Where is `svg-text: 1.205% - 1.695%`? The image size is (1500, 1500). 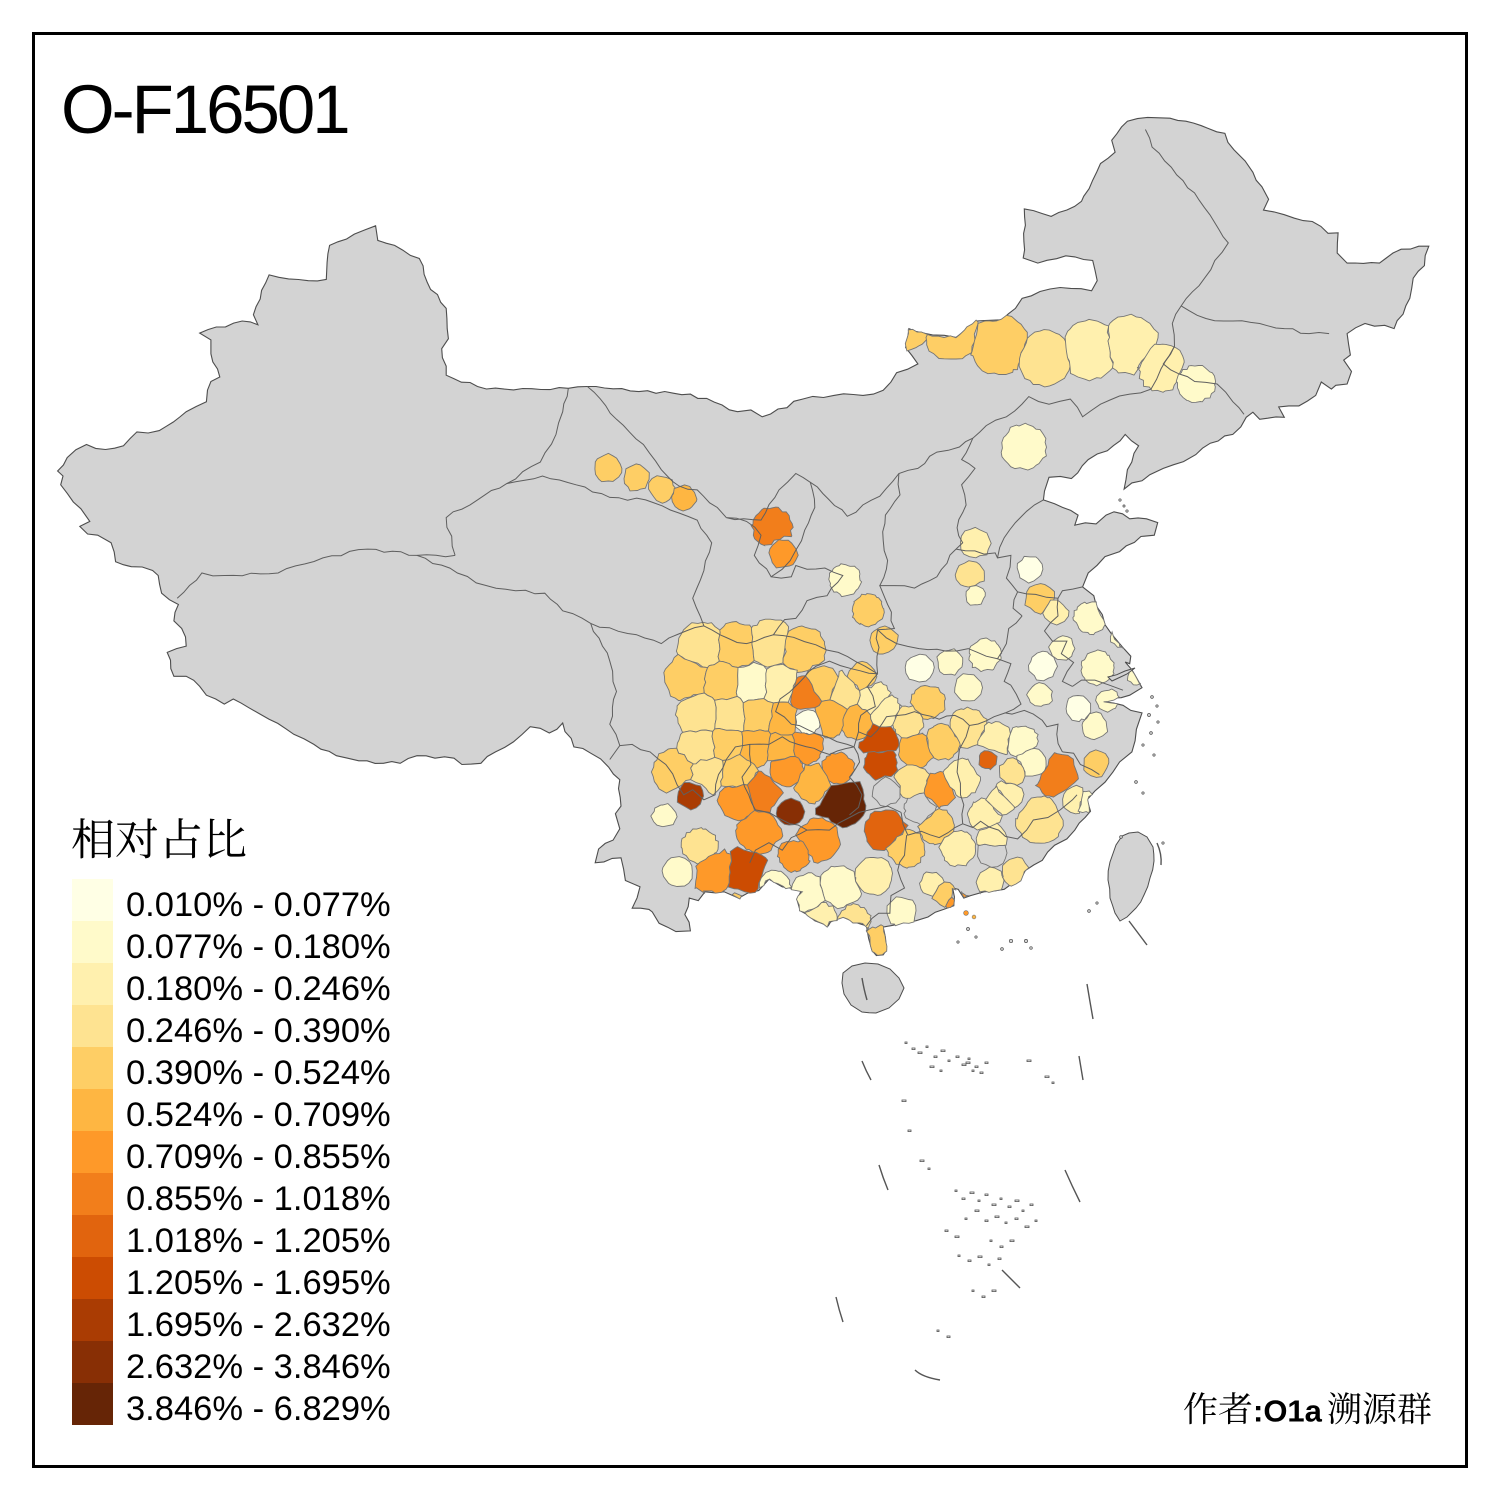 svg-text: 1.205% - 1.695% is located at coordinates (258, 1283).